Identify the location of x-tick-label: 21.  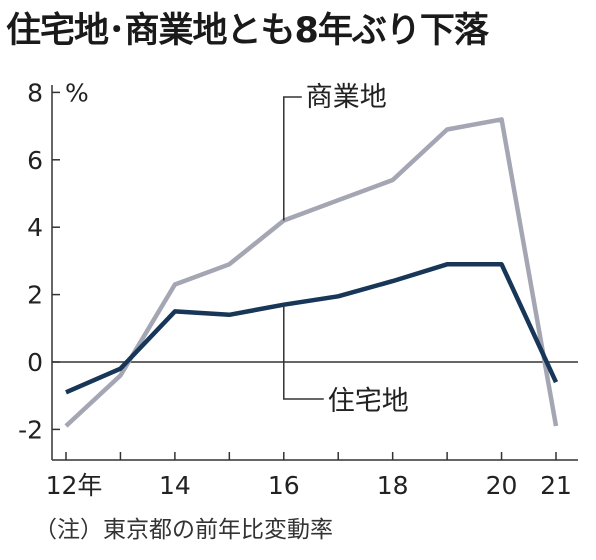
(556, 485).